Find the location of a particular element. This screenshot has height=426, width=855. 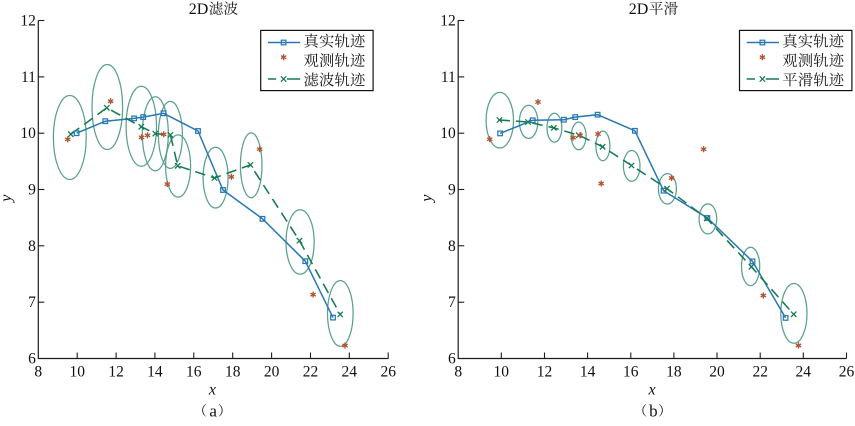

svg-text: b is located at coordinates (653, 410).